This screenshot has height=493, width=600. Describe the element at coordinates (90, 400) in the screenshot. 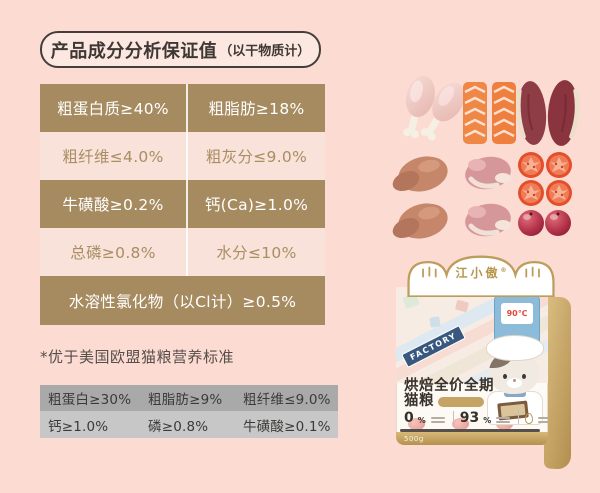

I see `table-cell: 粗蛋白≥30%` at that location.